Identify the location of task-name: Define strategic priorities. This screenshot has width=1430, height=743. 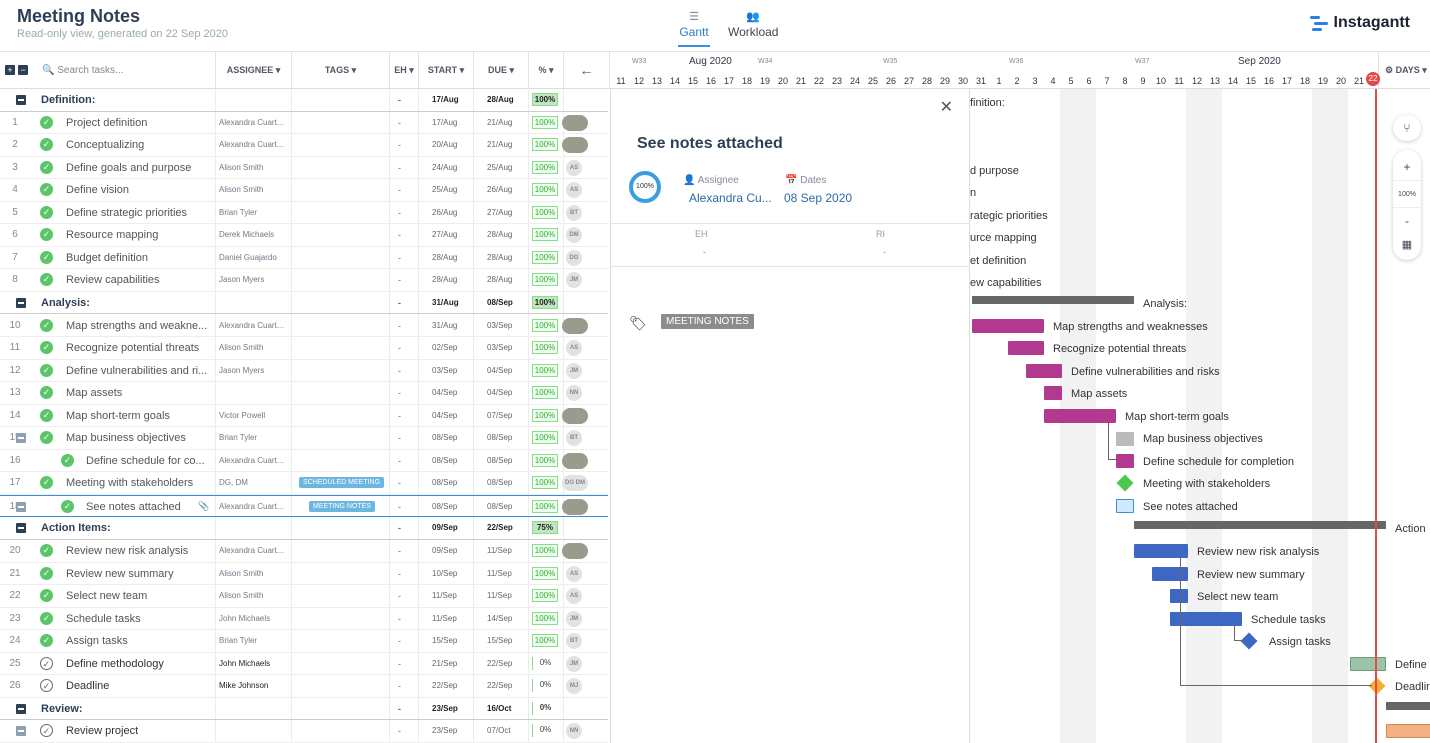
(127, 212).